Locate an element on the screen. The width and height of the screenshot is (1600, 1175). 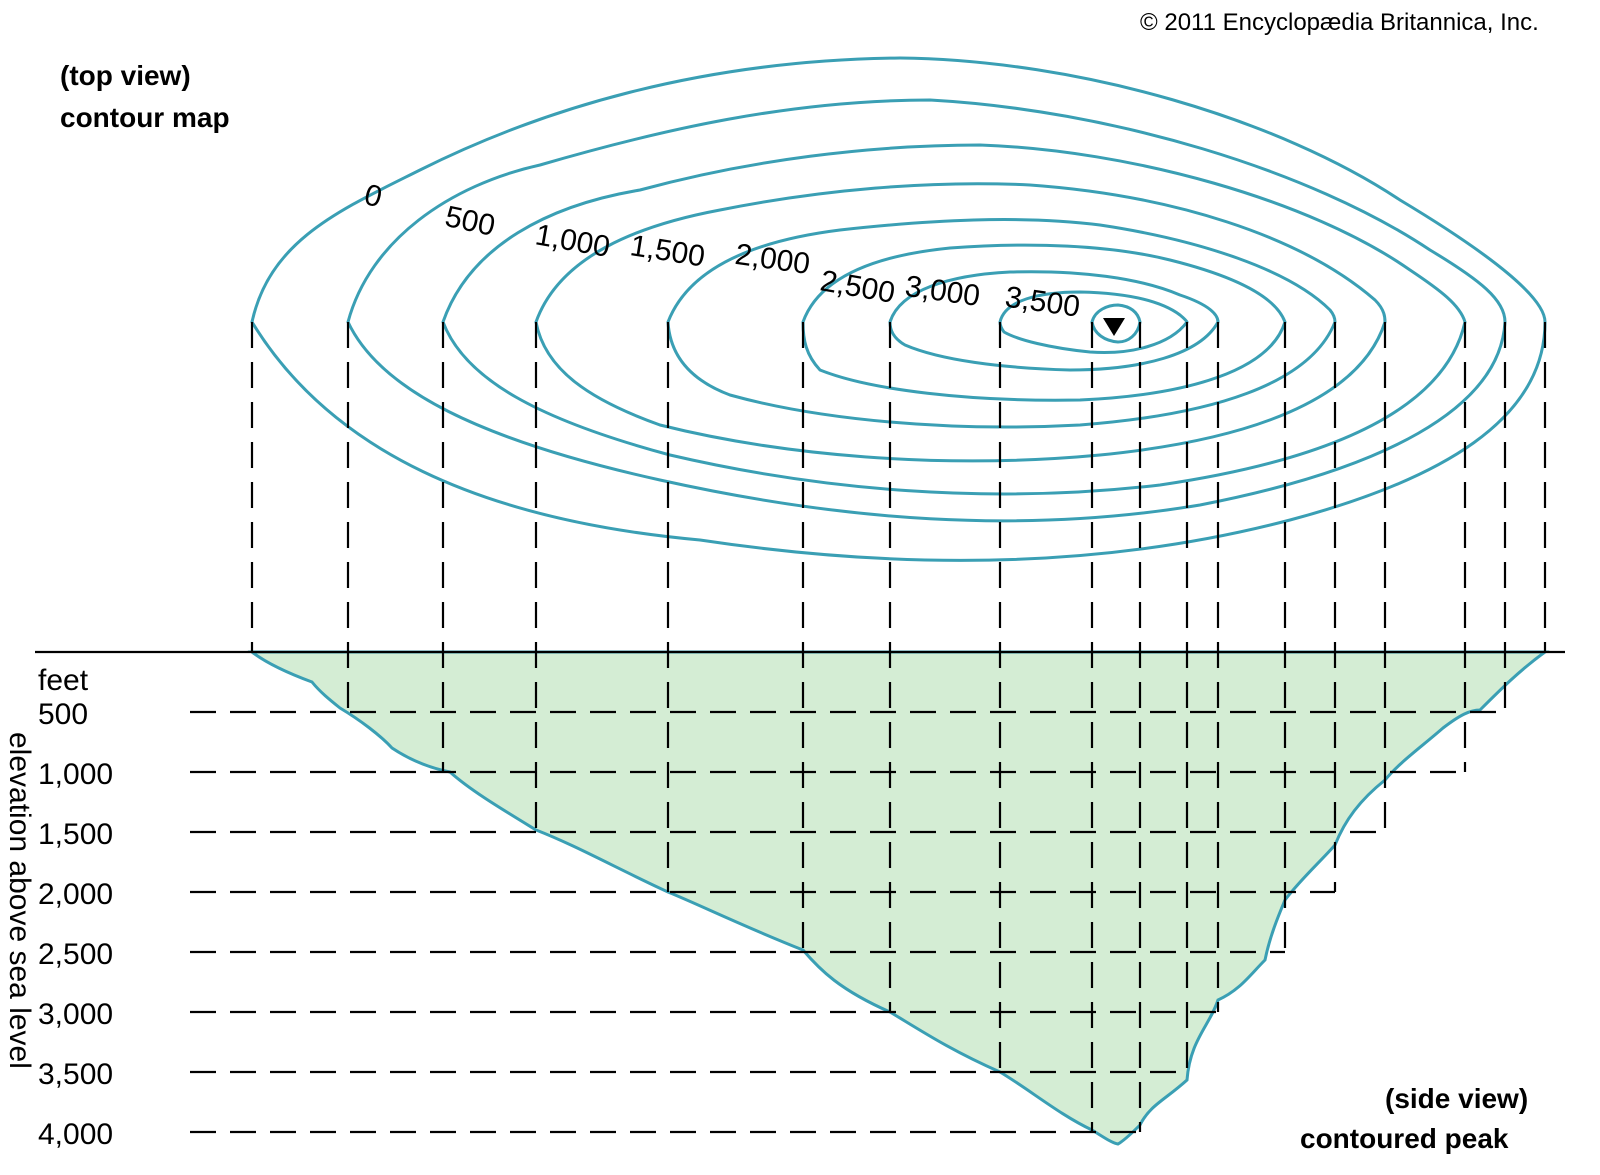
axis-tick-3000: 3,000 is located at coordinates (75, 1014).